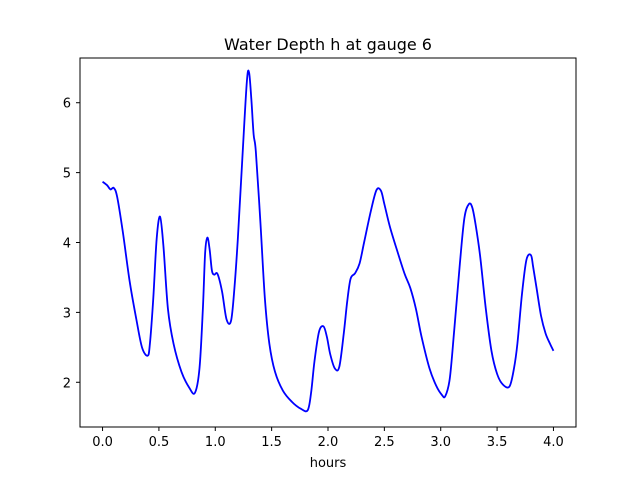 The image size is (640, 480). What do you see at coordinates (71, 244) in the screenshot?
I see `y-axis-ticks: 2 3 4 5 6` at bounding box center [71, 244].